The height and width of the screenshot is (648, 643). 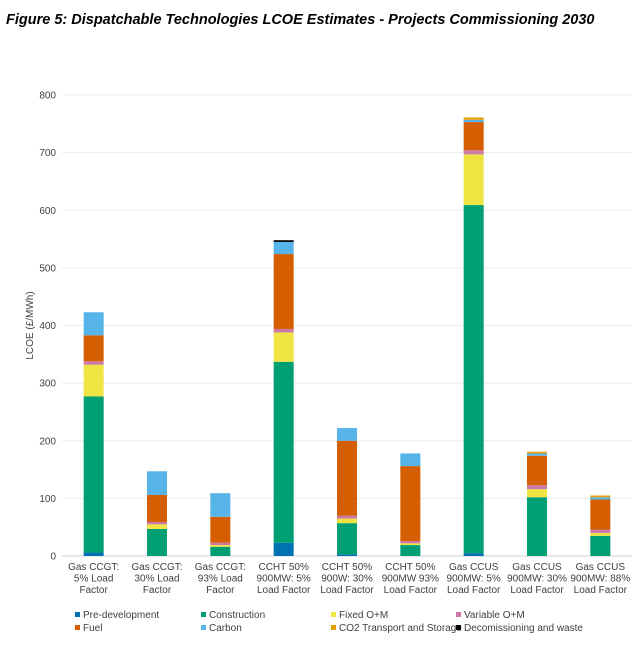 I want to click on x-category-label: 30% Load, so click(x=156, y=579).